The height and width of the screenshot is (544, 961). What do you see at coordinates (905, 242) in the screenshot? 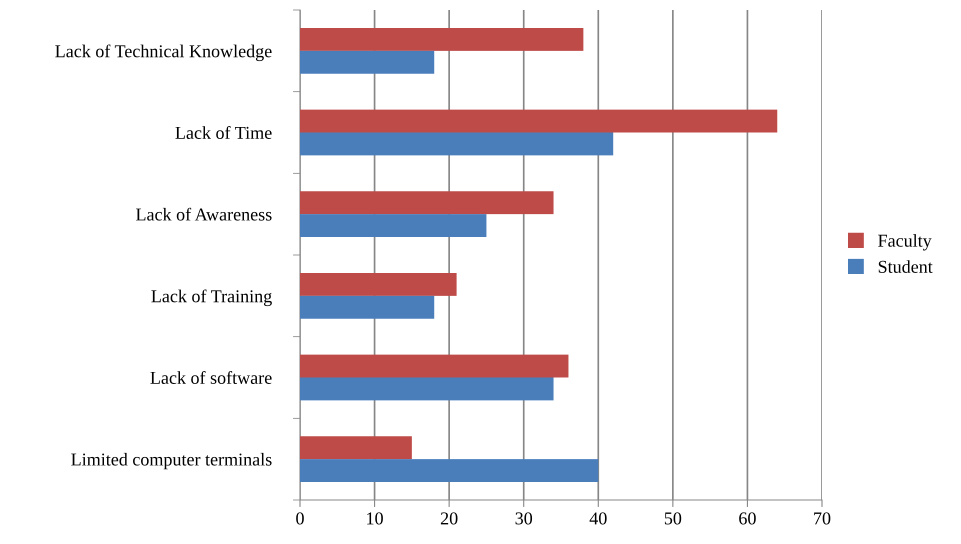
I see `legend-label: Faculty` at bounding box center [905, 242].